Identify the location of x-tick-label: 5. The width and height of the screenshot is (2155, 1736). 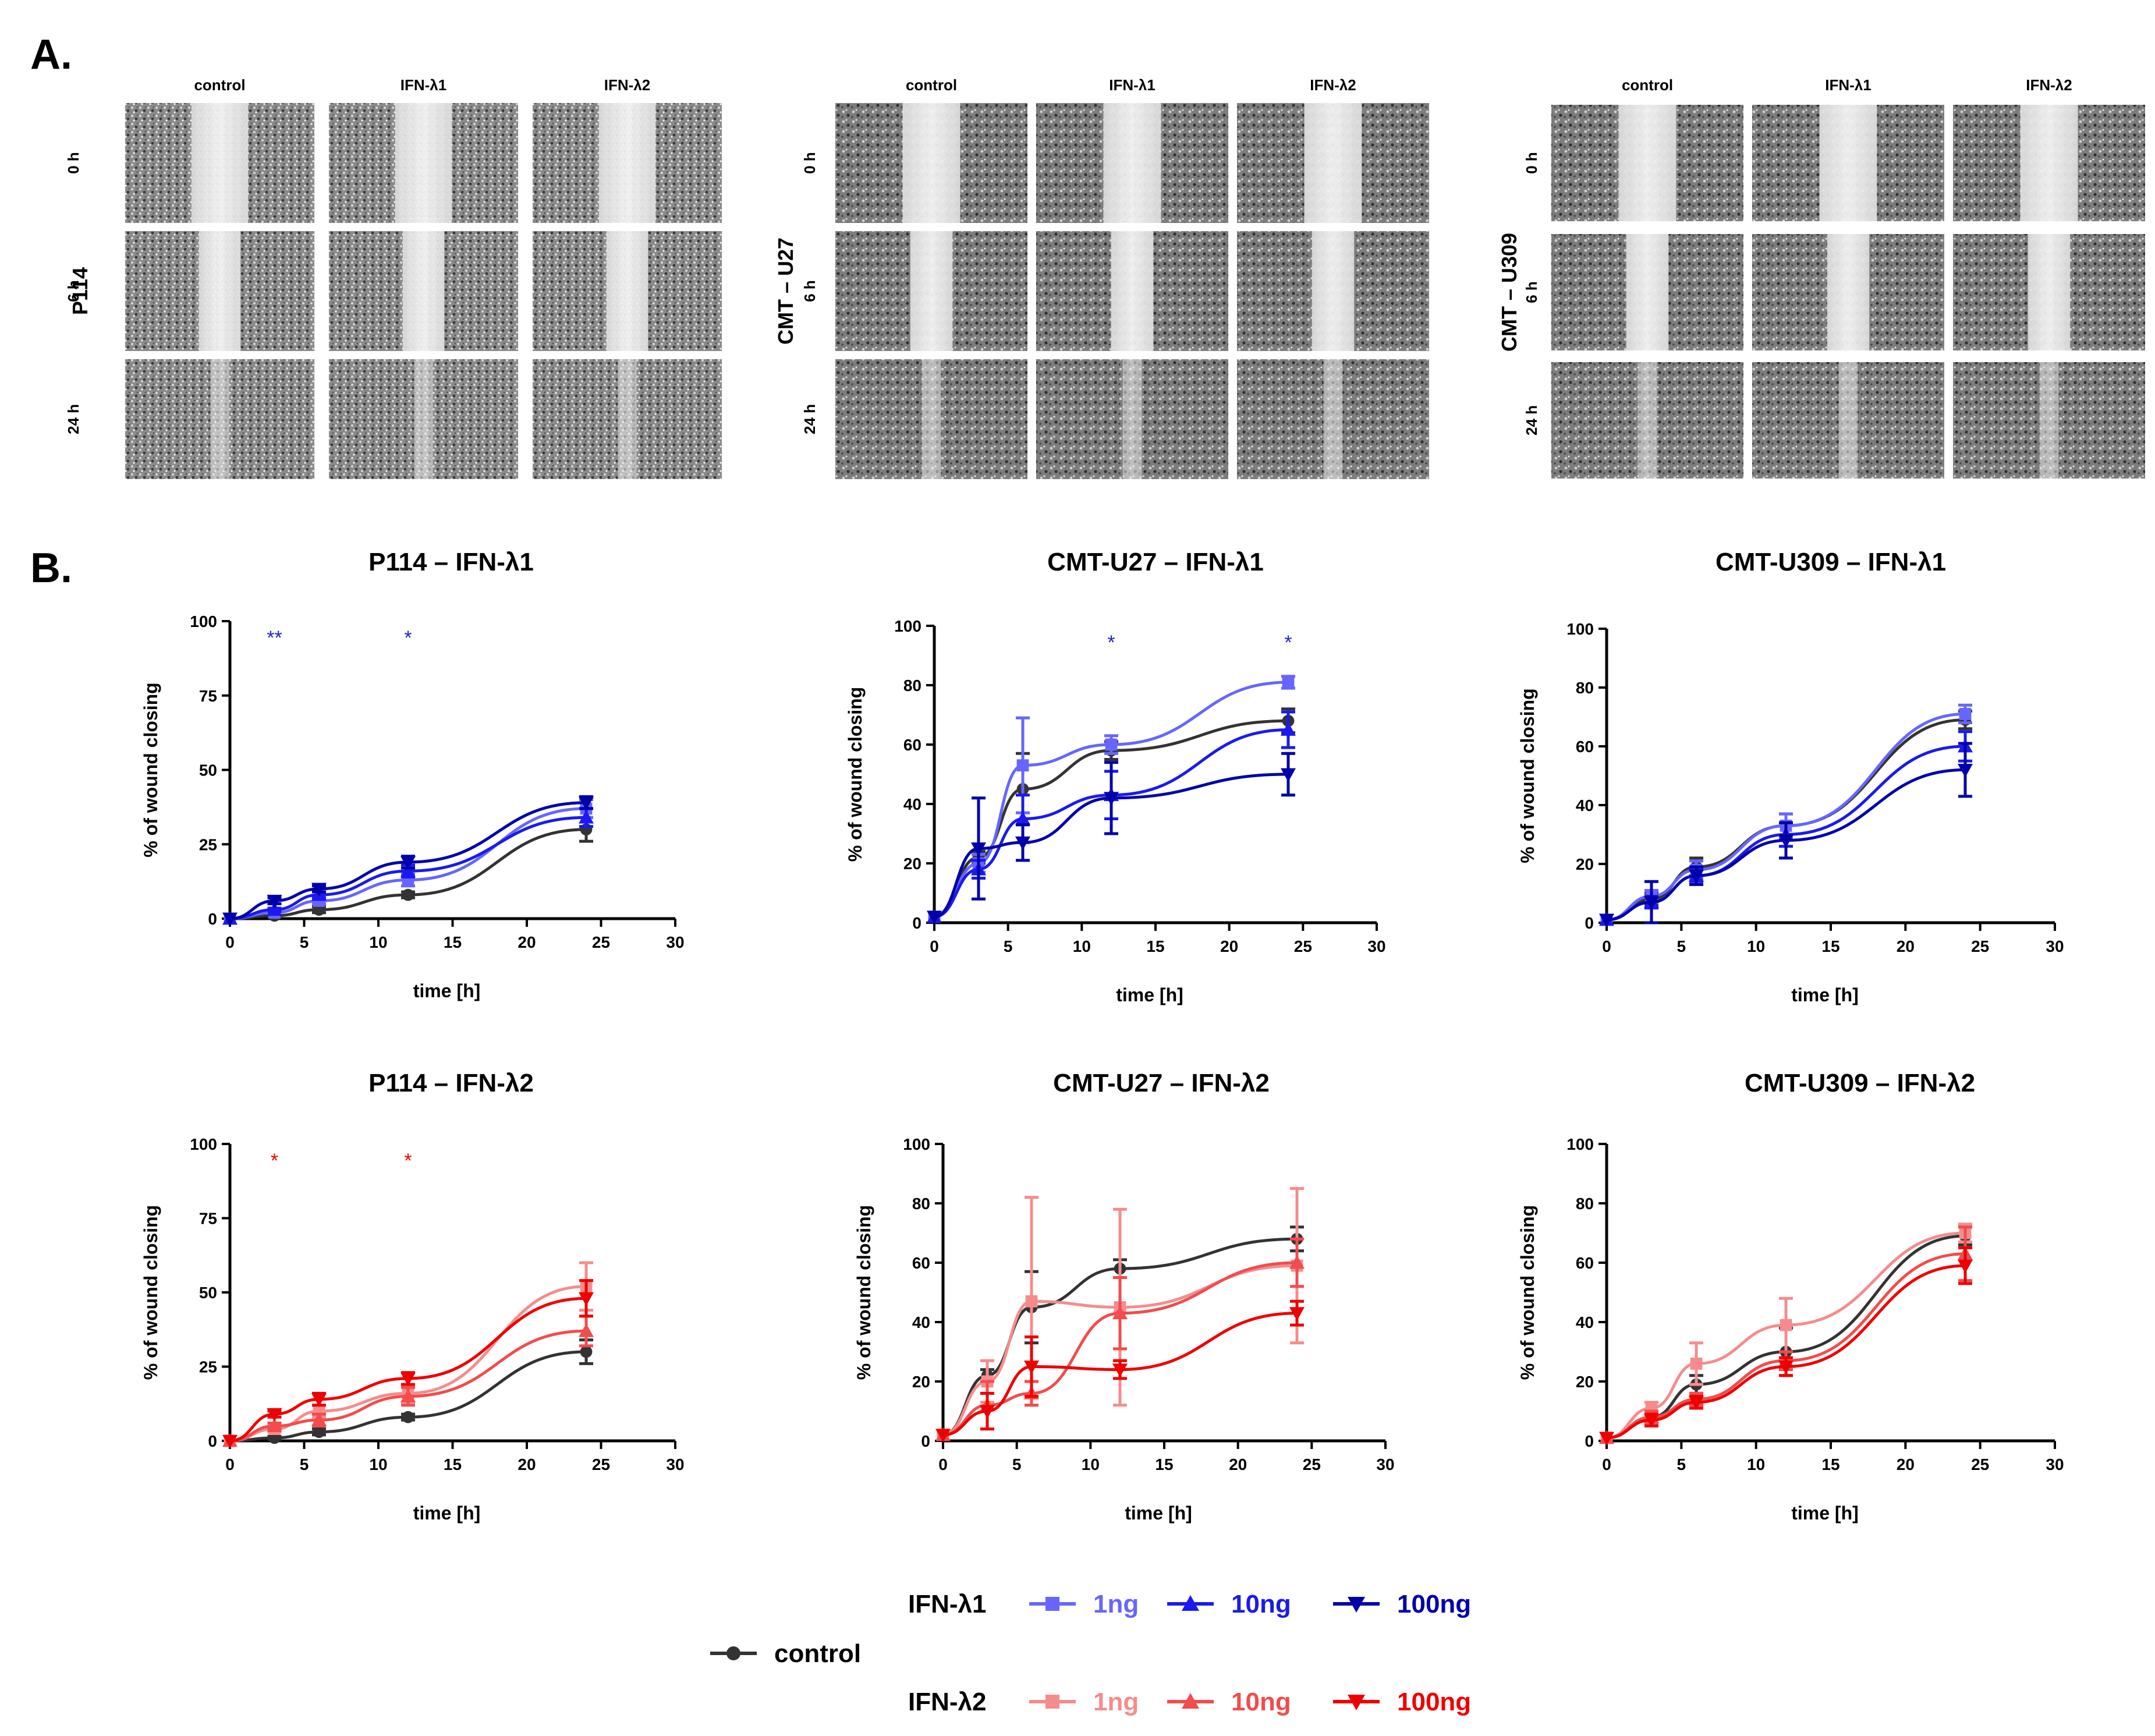
(1681, 946).